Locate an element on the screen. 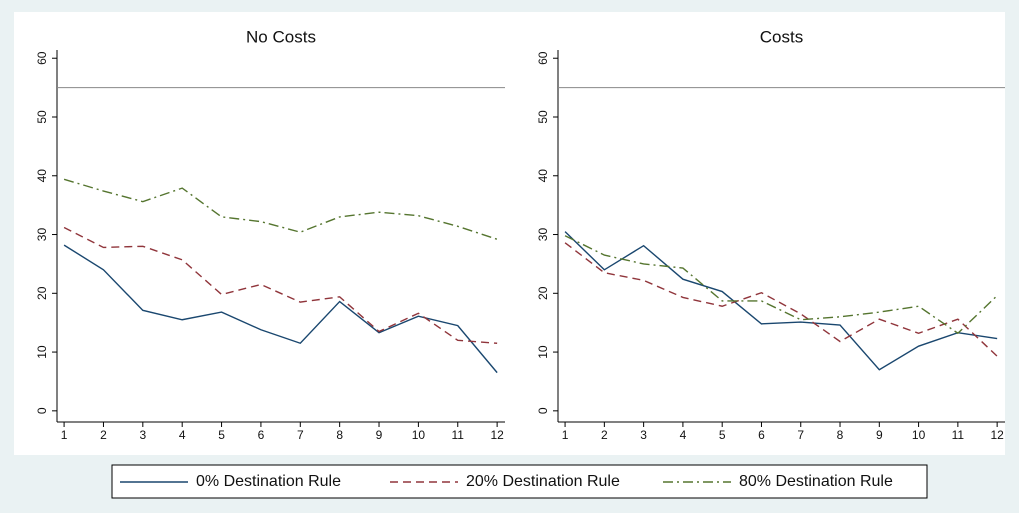  legend-label: 20% Destination Rule is located at coordinates (543, 481).